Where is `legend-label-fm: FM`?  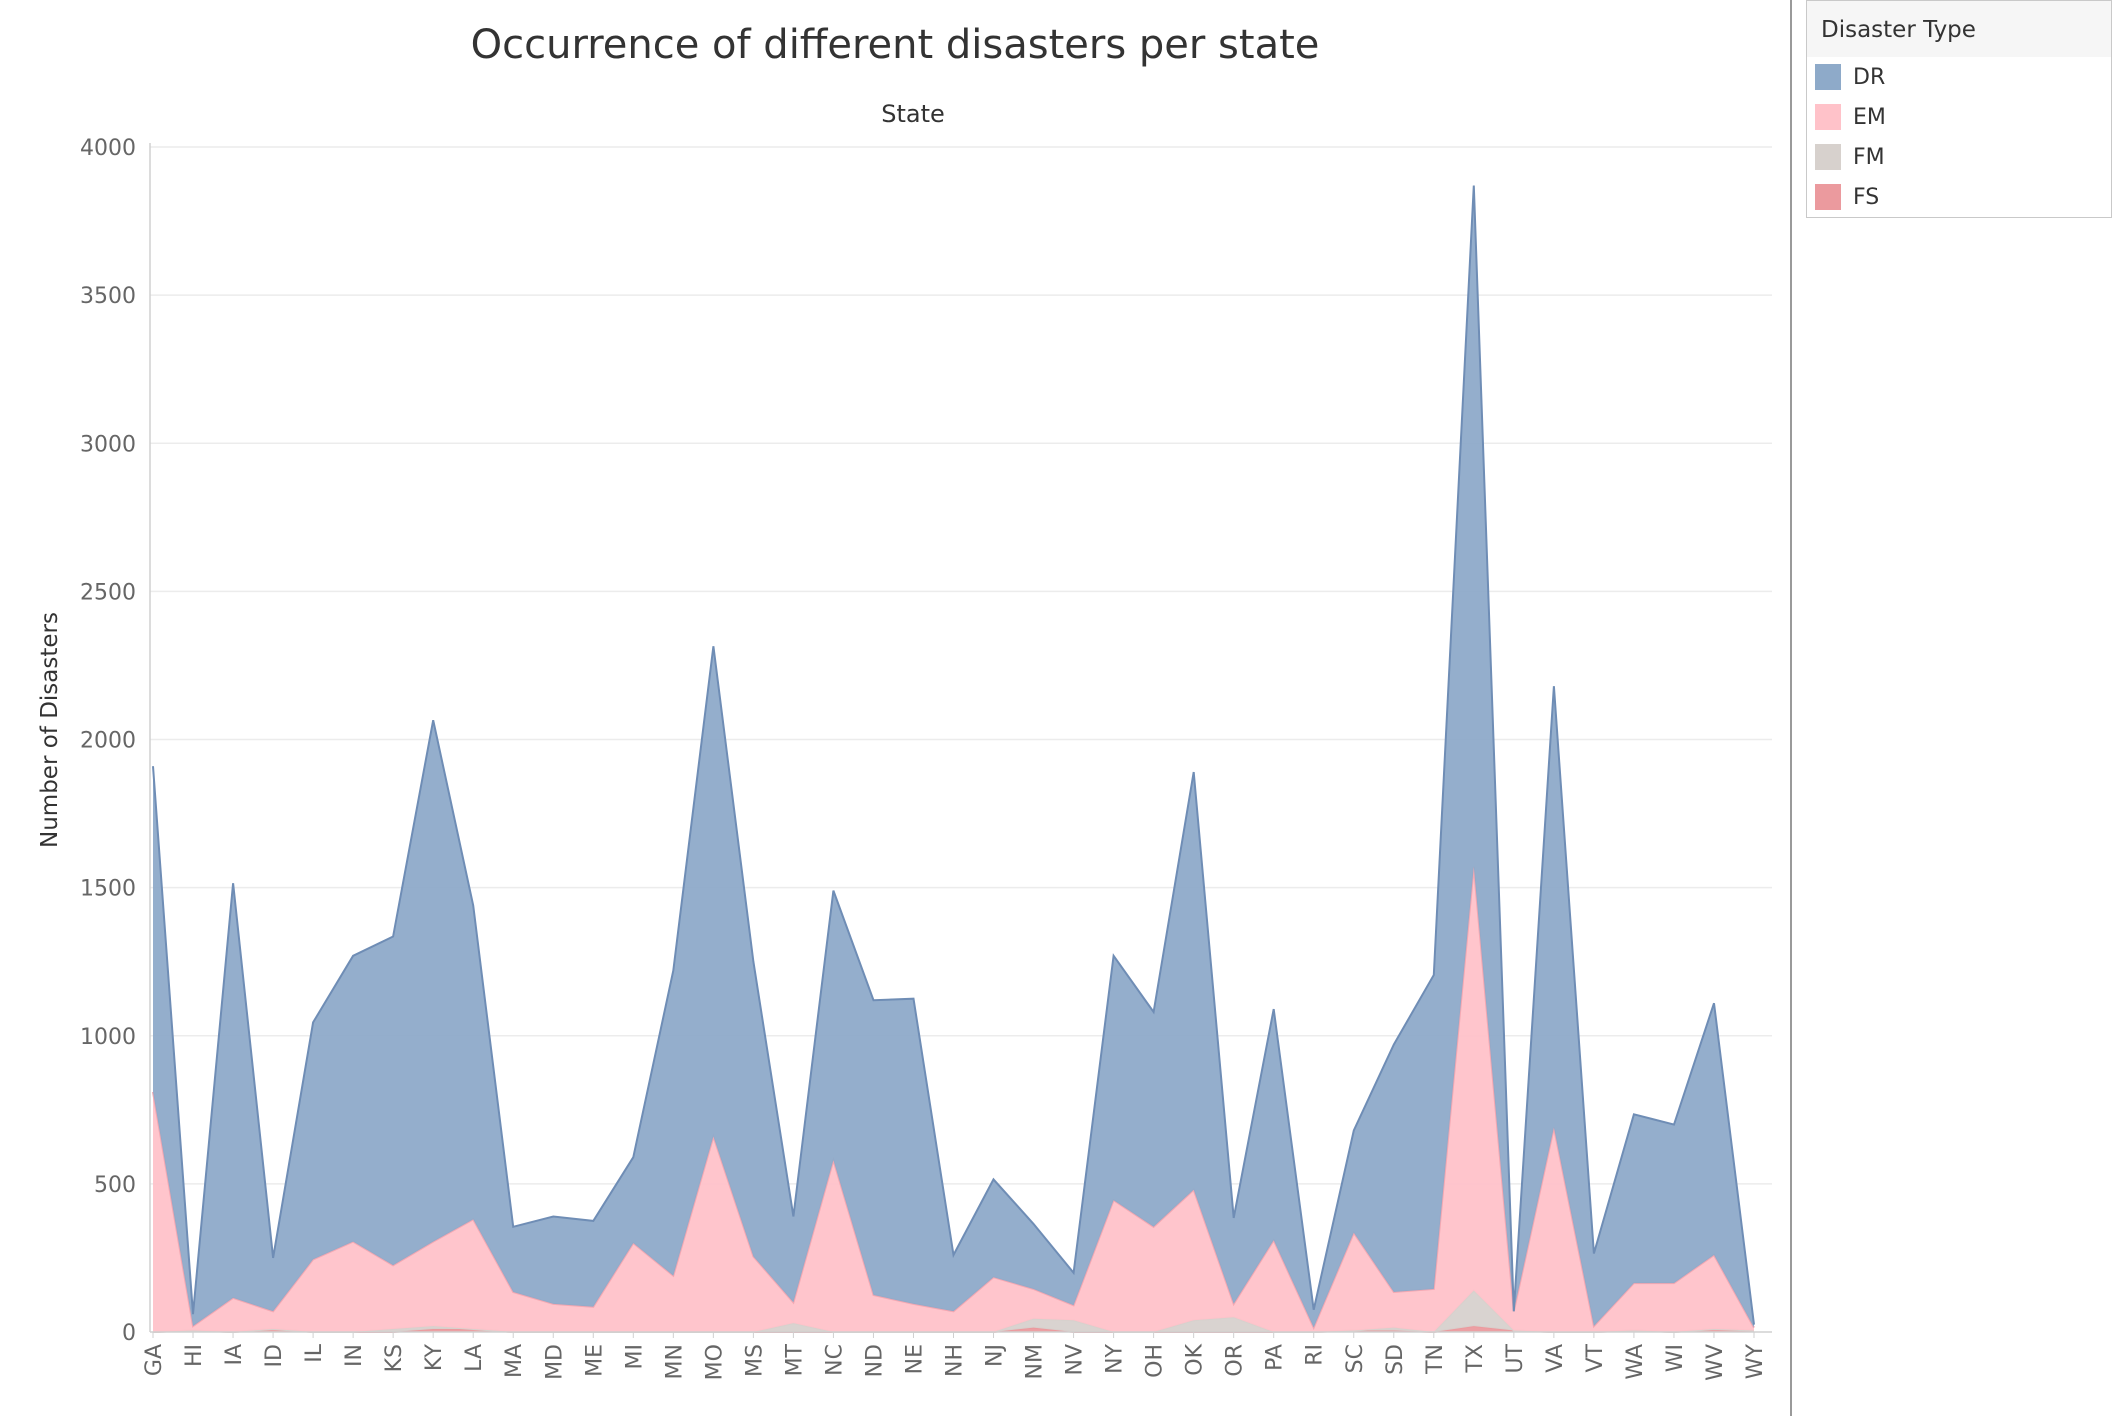
legend-label-fm: FM is located at coordinates (1869, 157).